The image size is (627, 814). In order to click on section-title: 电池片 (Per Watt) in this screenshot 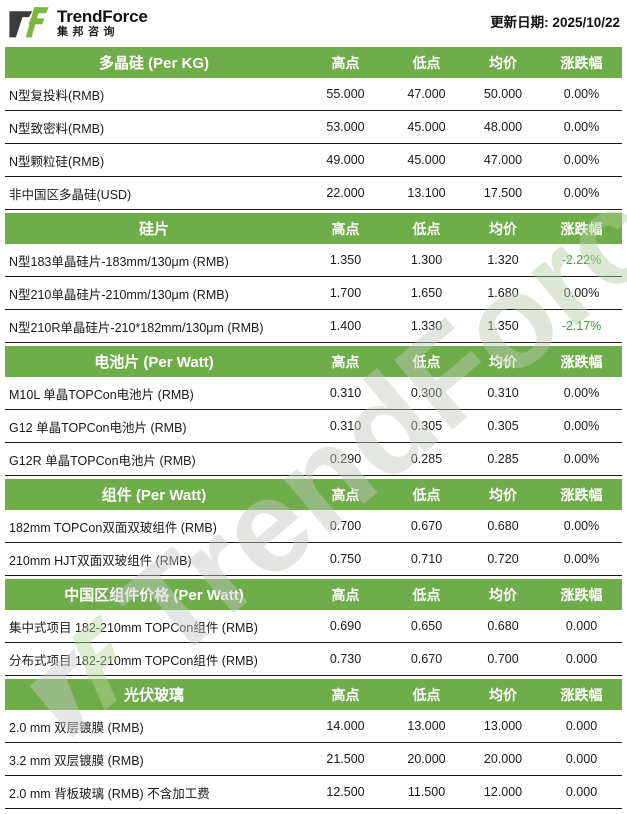, I will do `click(154, 362)`.